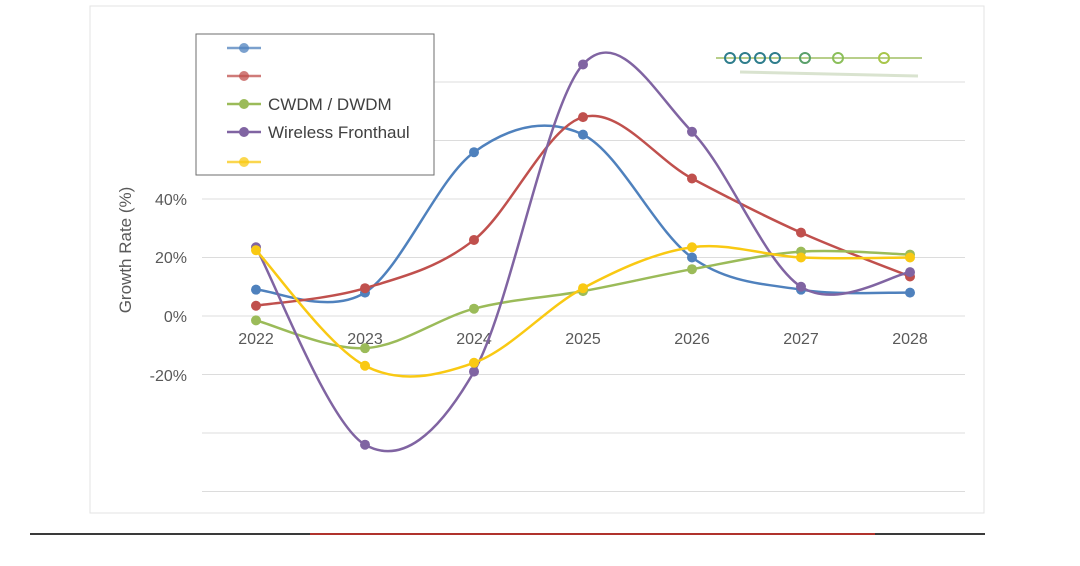 This screenshot has width=1080, height=566. I want to click on x-tick-label: 2027, so click(801, 339).